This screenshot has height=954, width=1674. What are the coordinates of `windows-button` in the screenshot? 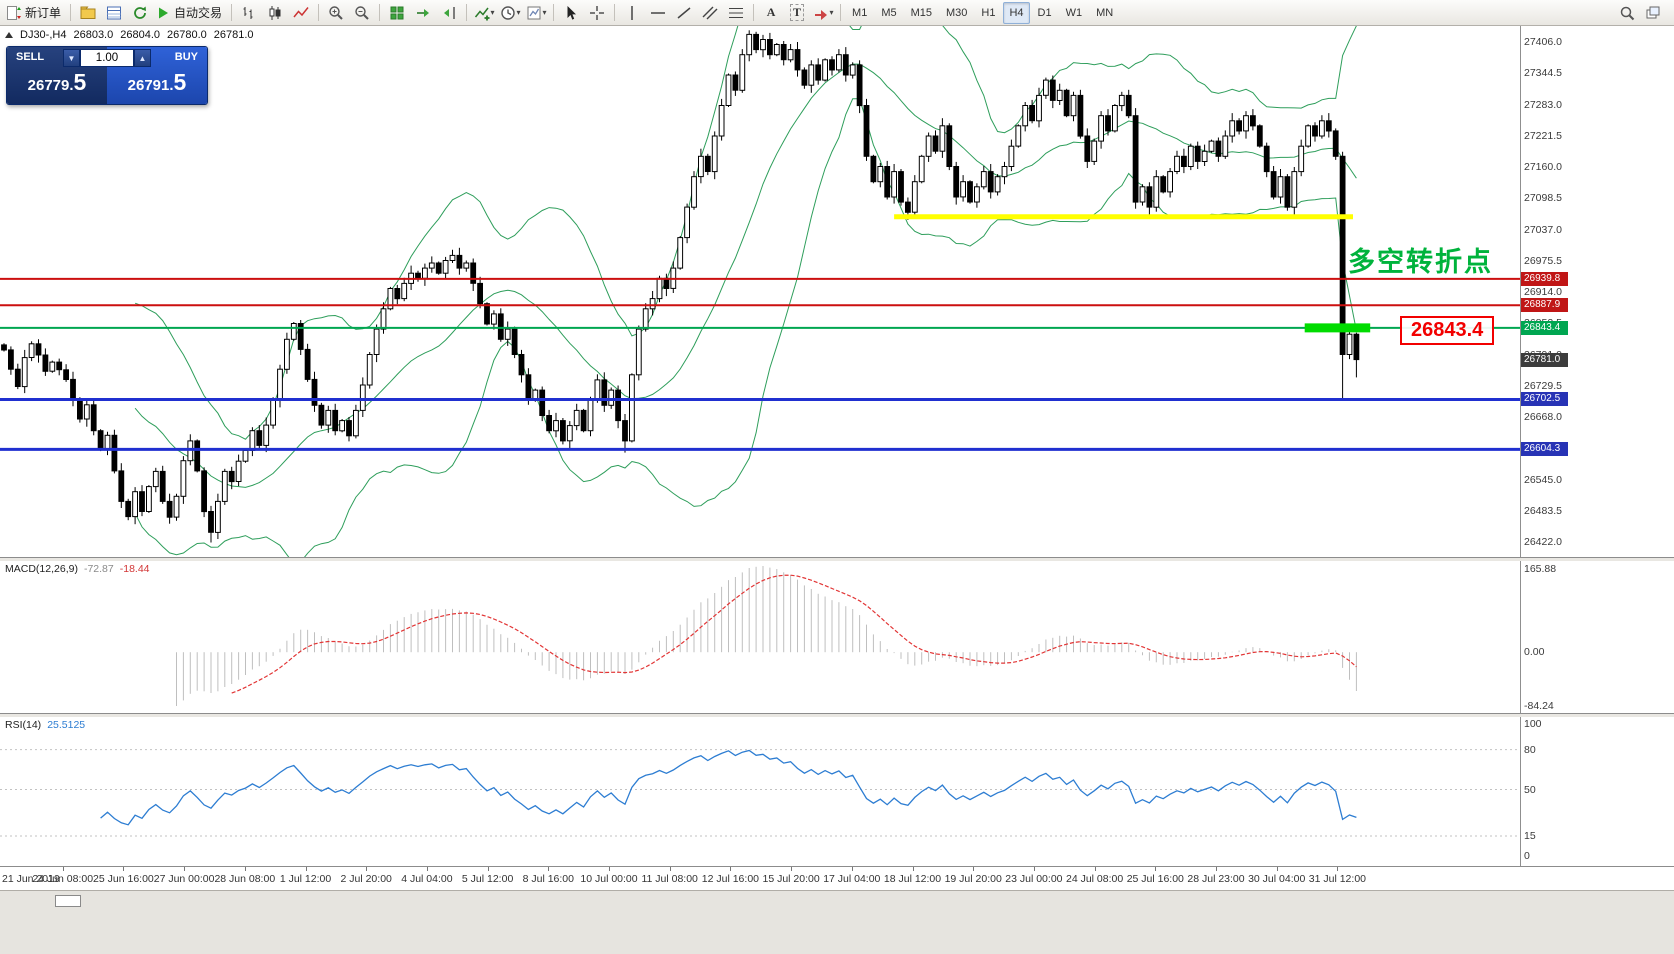 It's located at (1653, 13).